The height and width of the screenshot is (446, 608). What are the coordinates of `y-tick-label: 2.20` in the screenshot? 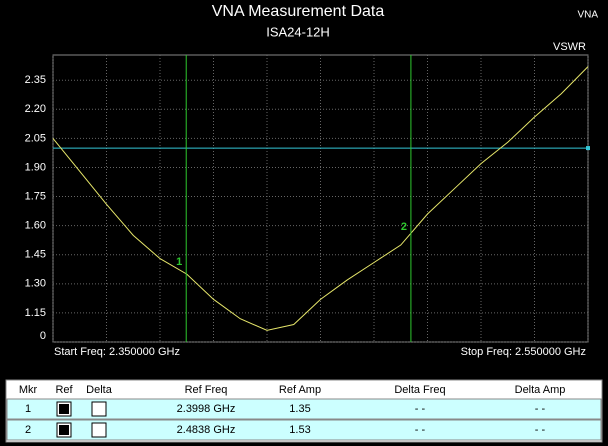 It's located at (35, 109).